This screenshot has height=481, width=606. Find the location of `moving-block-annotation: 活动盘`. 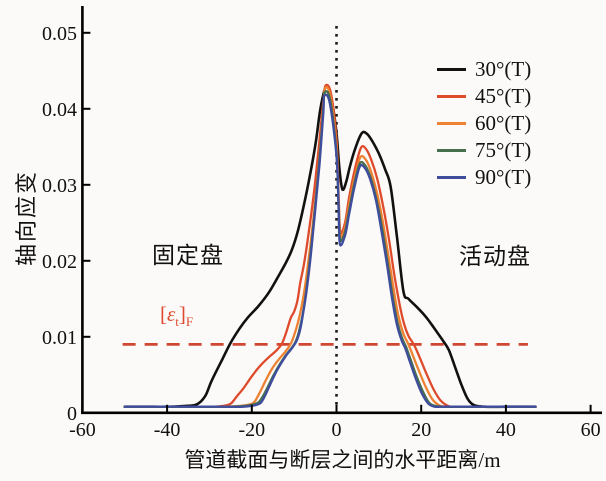

moving-block-annotation: 活动盘 is located at coordinates (495, 256).